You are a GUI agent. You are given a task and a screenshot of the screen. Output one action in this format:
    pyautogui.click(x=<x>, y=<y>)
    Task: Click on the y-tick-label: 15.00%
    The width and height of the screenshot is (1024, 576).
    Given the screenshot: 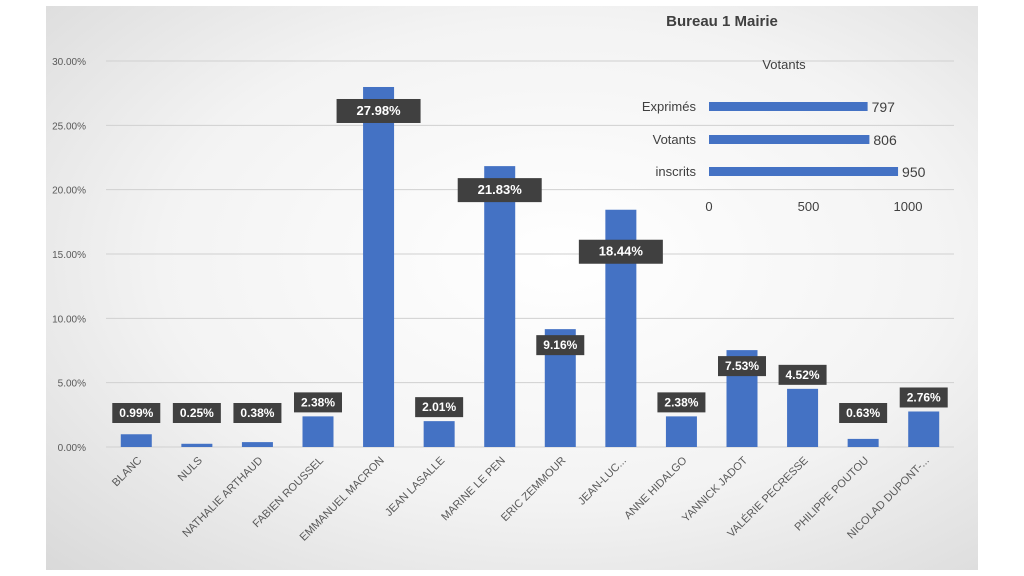 What is the action you would take?
    pyautogui.click(x=69, y=255)
    